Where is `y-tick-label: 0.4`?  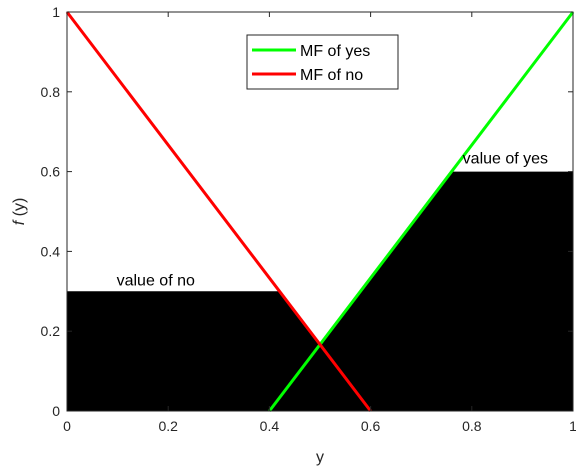 y-tick-label: 0.4 is located at coordinates (51, 251).